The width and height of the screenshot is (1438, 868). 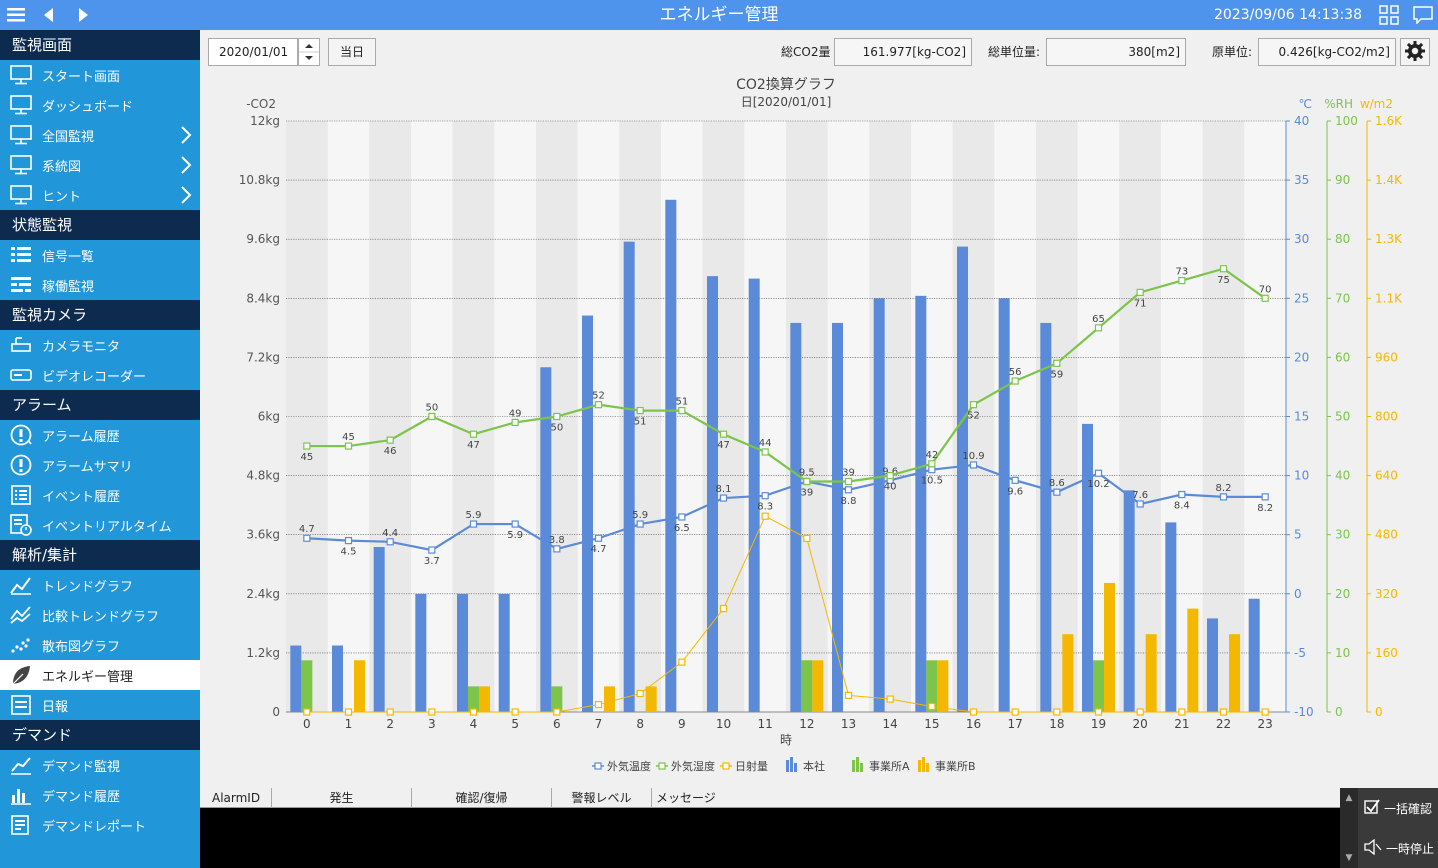 I want to click on y-axis-humidity-label: %RH, so click(x=1338, y=104).